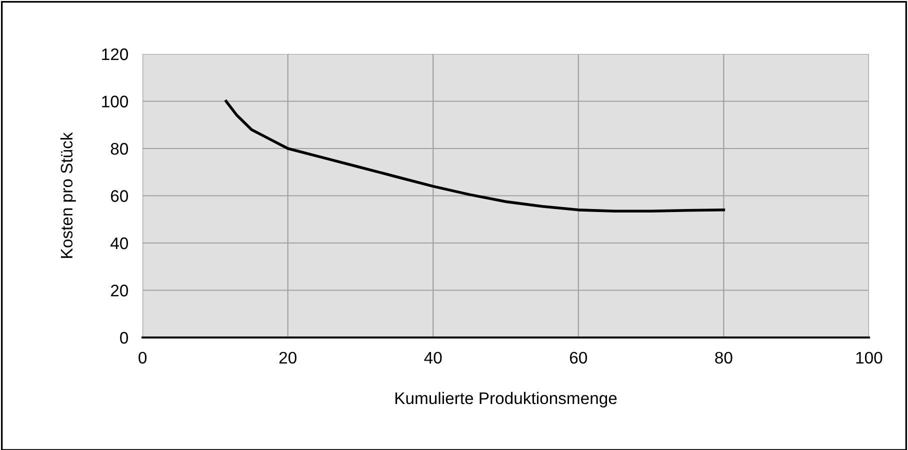 The image size is (908, 450). I want to click on y-tick-label: 120, so click(115, 54).